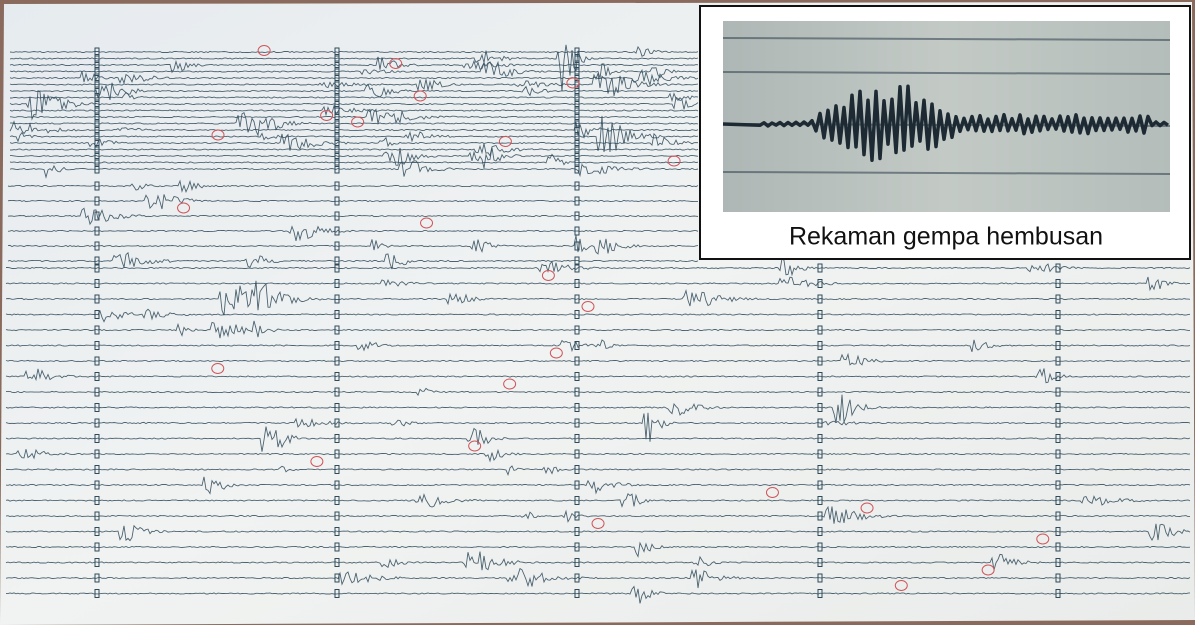 The width and height of the screenshot is (1195, 625). I want to click on inset-trace-lines, so click(946, 106).